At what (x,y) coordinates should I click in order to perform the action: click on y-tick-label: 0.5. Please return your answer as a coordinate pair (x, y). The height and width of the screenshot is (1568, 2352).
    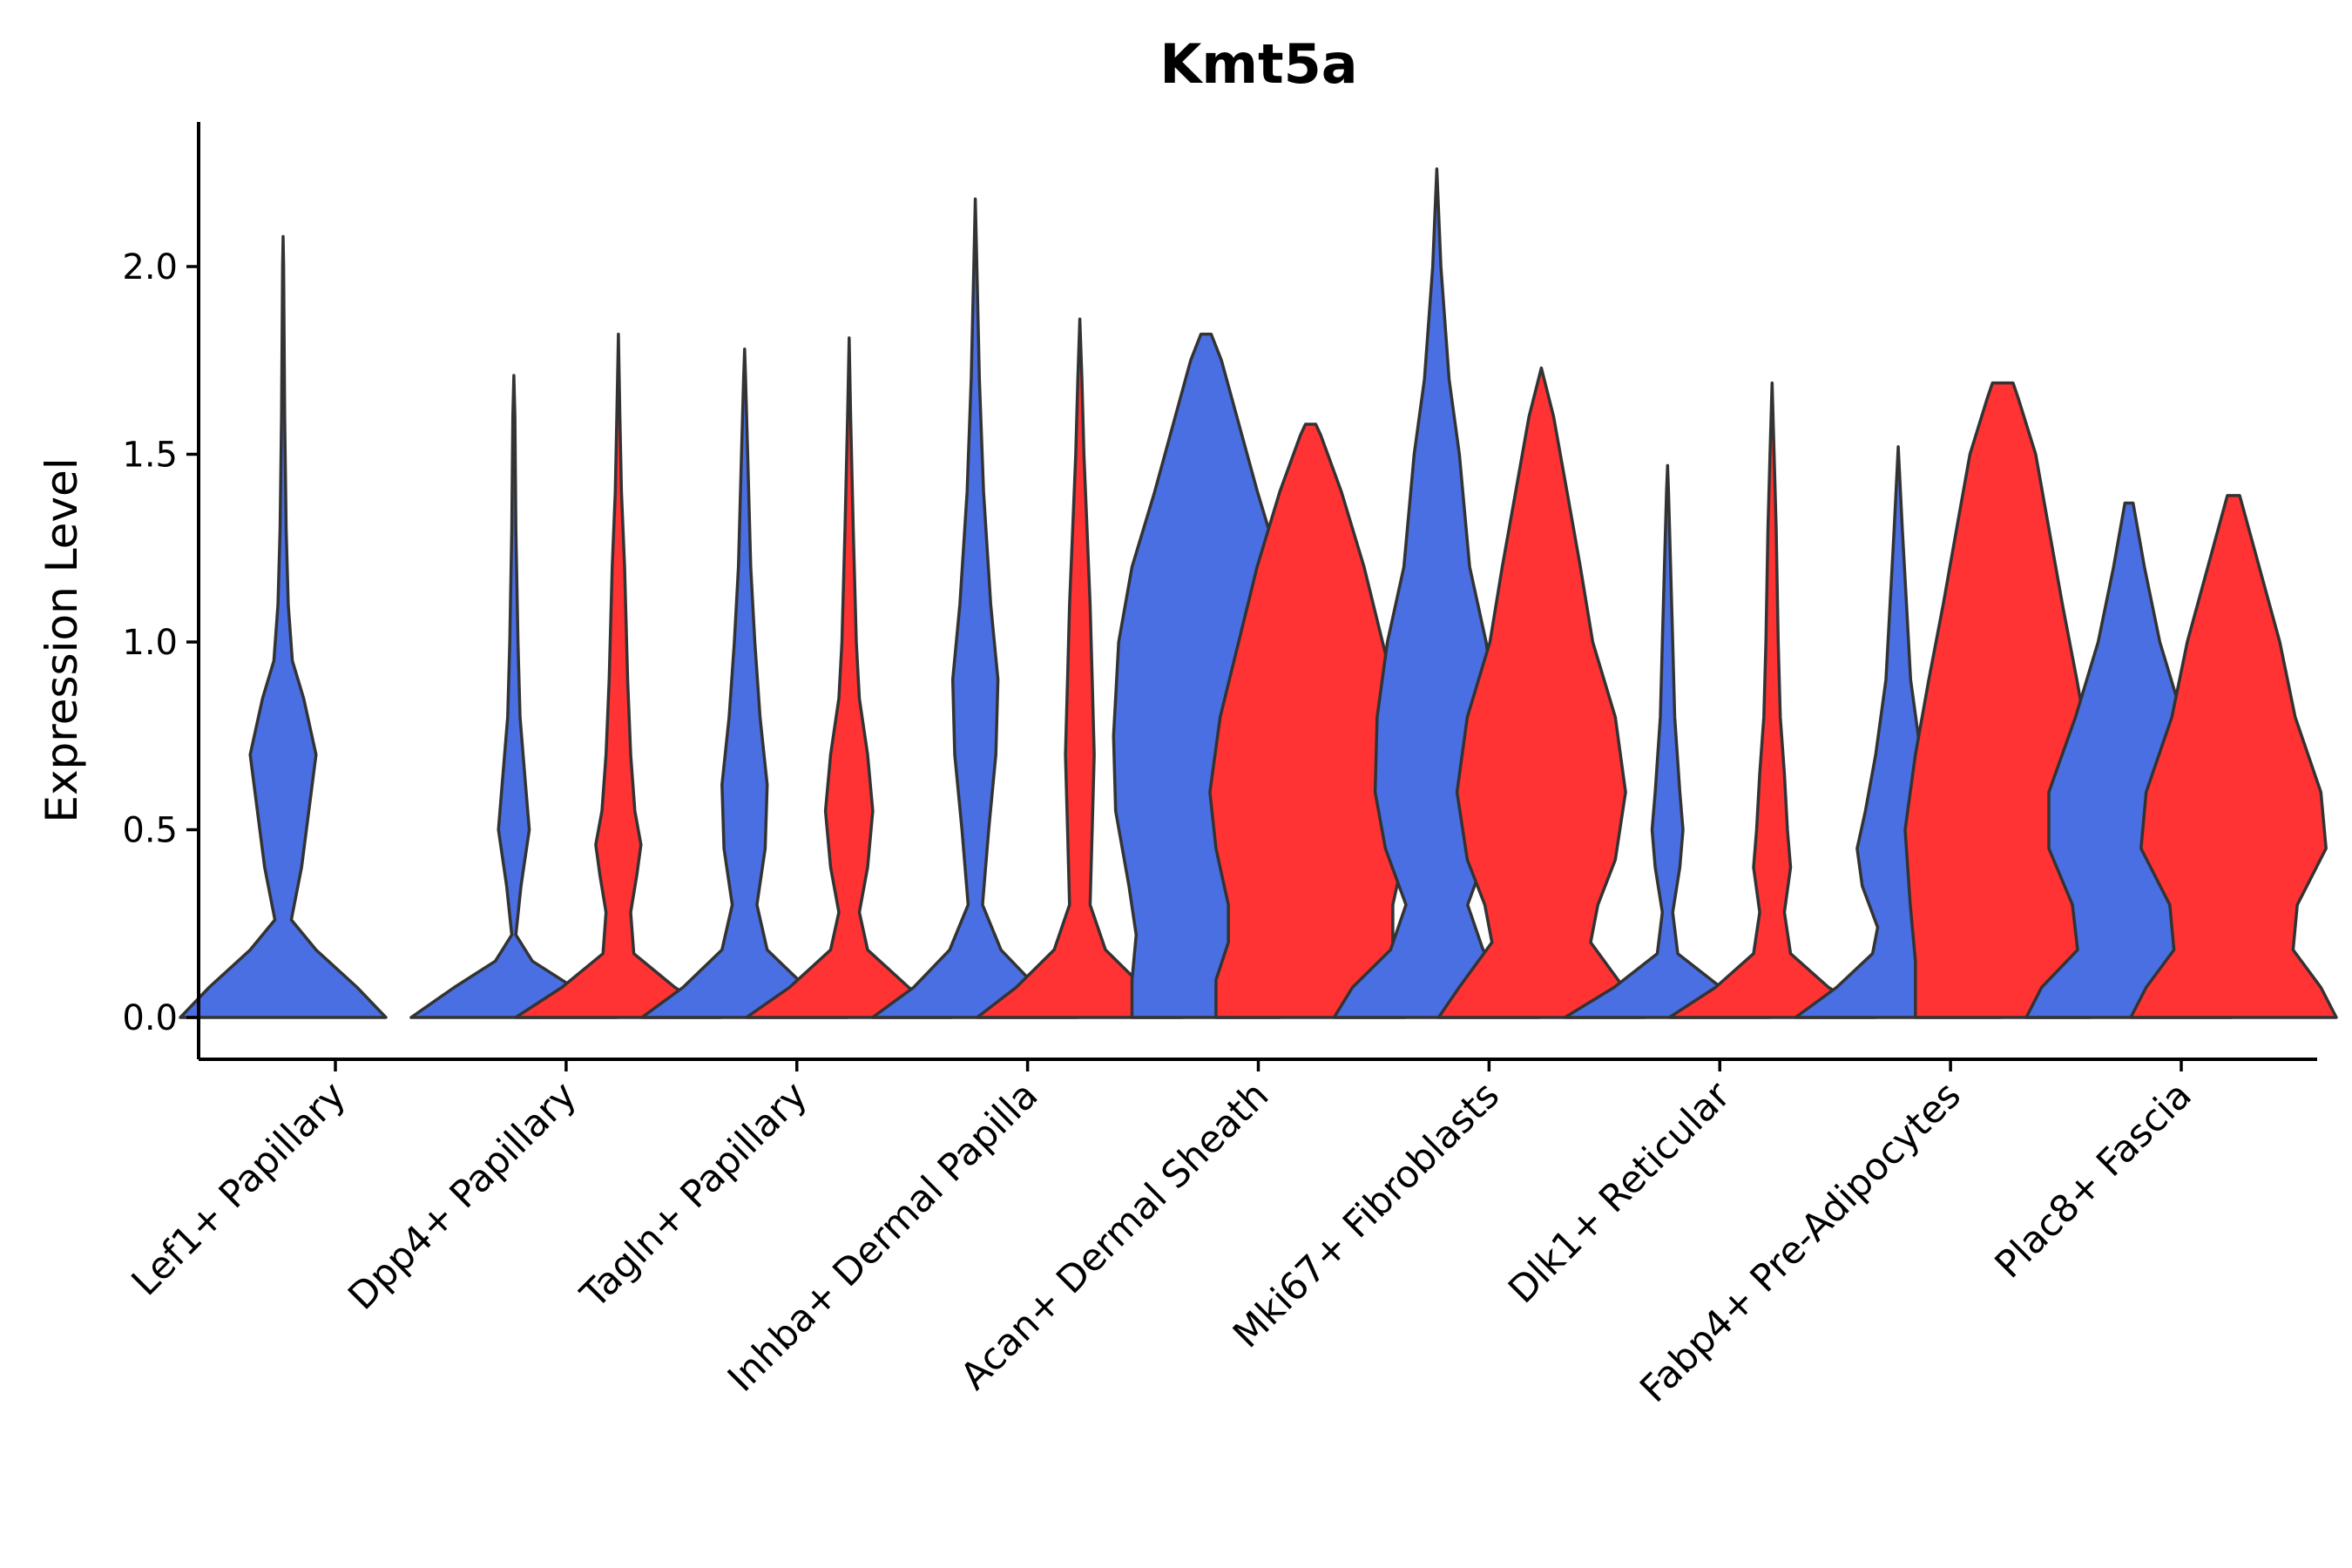
    Looking at the image, I should click on (150, 831).